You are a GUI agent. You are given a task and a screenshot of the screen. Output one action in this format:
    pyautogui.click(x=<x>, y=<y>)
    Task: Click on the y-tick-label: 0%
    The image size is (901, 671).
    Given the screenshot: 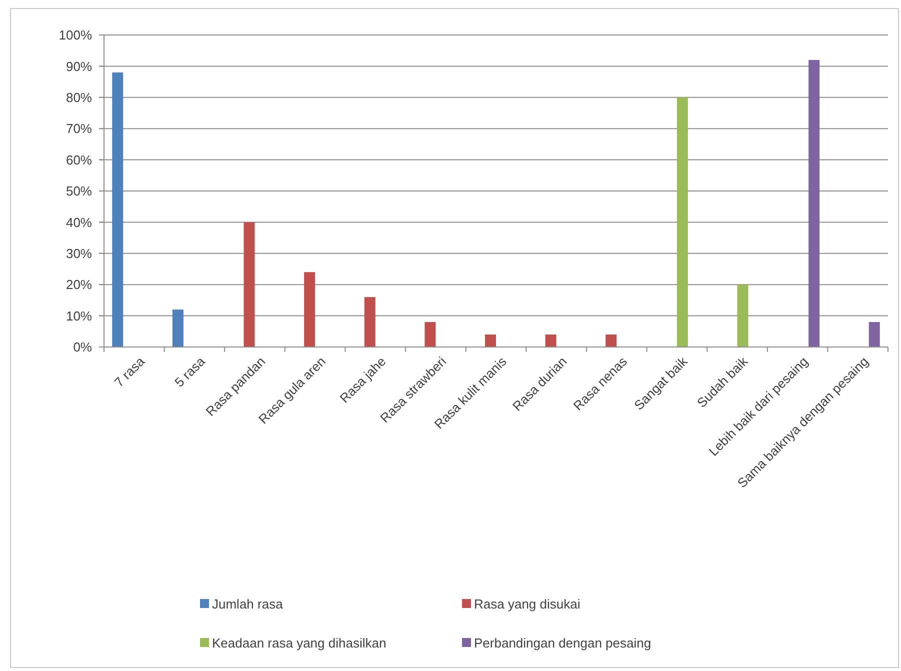 What is the action you would take?
    pyautogui.click(x=82, y=347)
    